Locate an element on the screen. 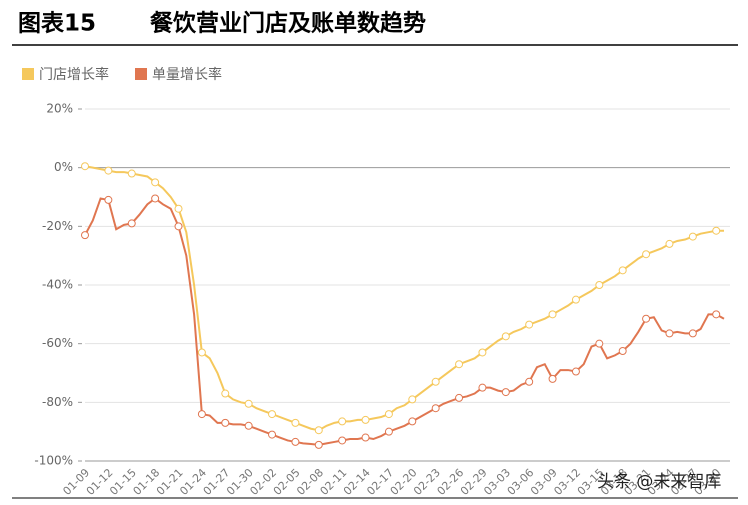  y-tick-label: -20% is located at coordinates (57, 226).